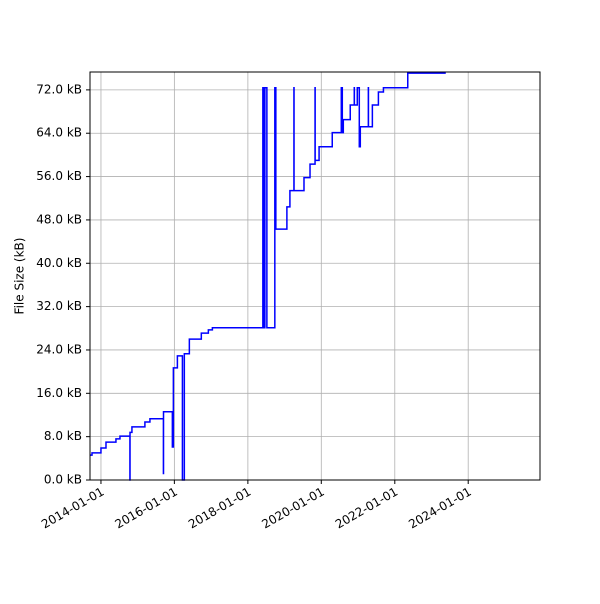  What do you see at coordinates (59, 176) in the screenshot?
I see `y-tick-label: 56.0 kB` at bounding box center [59, 176].